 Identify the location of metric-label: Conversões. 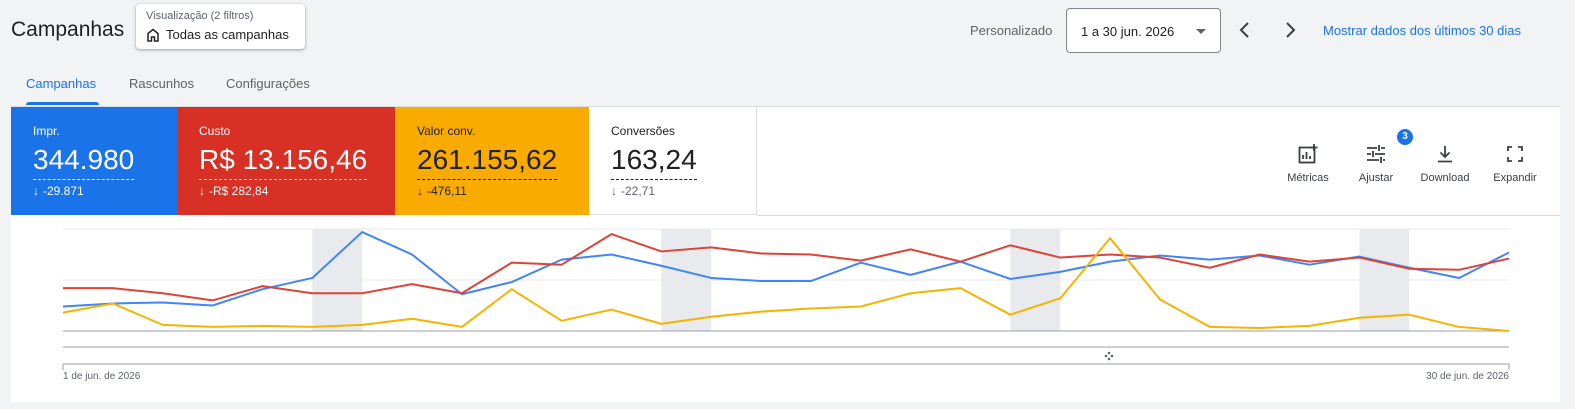
(643, 131).